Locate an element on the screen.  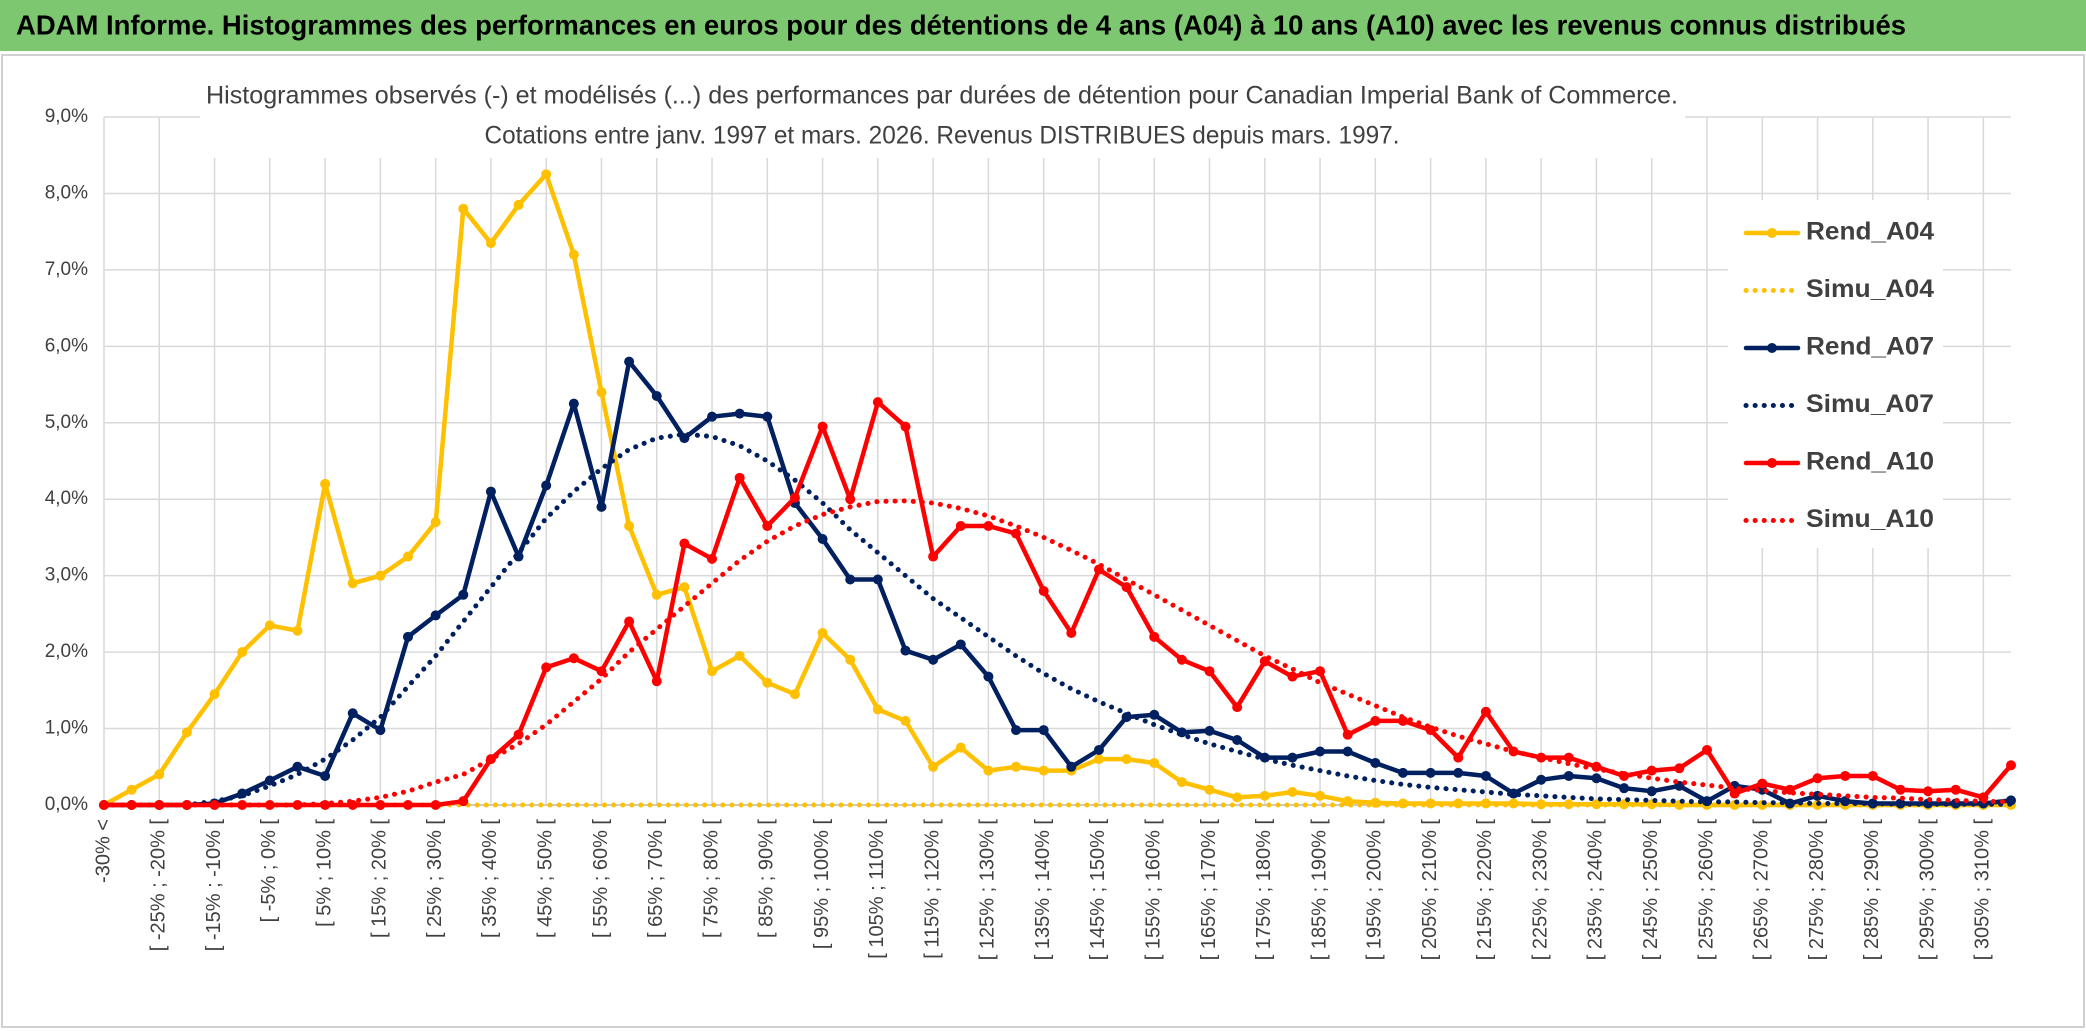
x-tick-label: [ 175% ; 180% [ is located at coordinates (1264, 890).